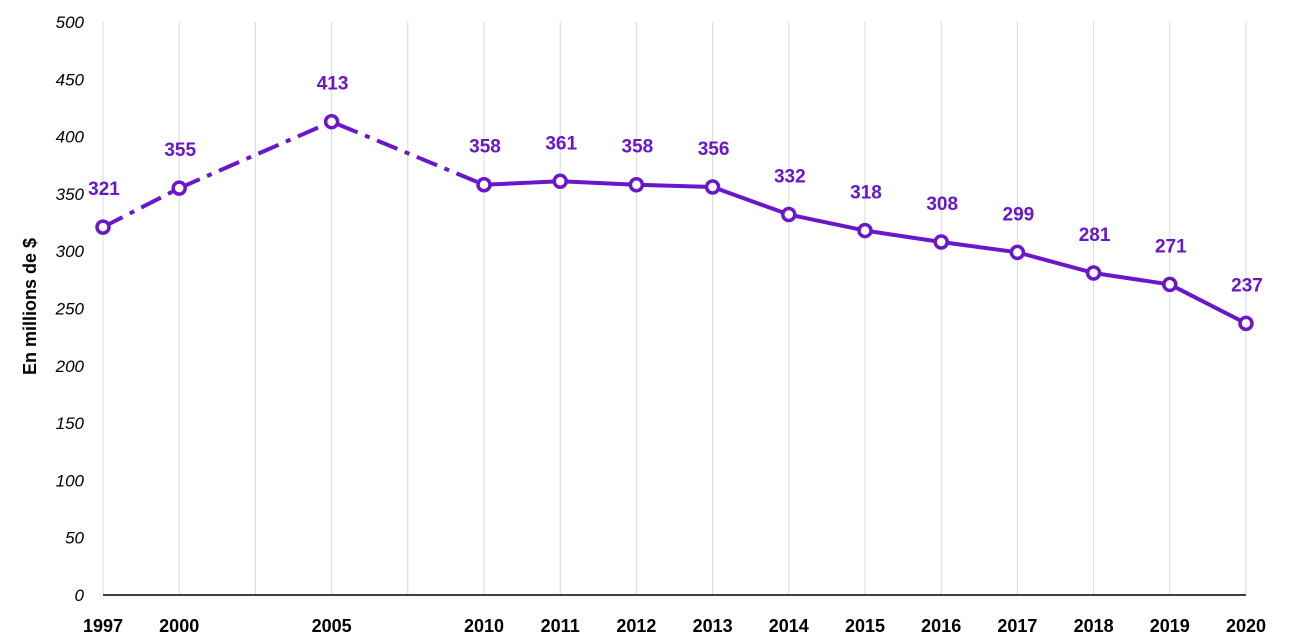 This screenshot has width=1299, height=639. Describe the element at coordinates (789, 626) in the screenshot. I see `x-tick-label: 2014` at that location.